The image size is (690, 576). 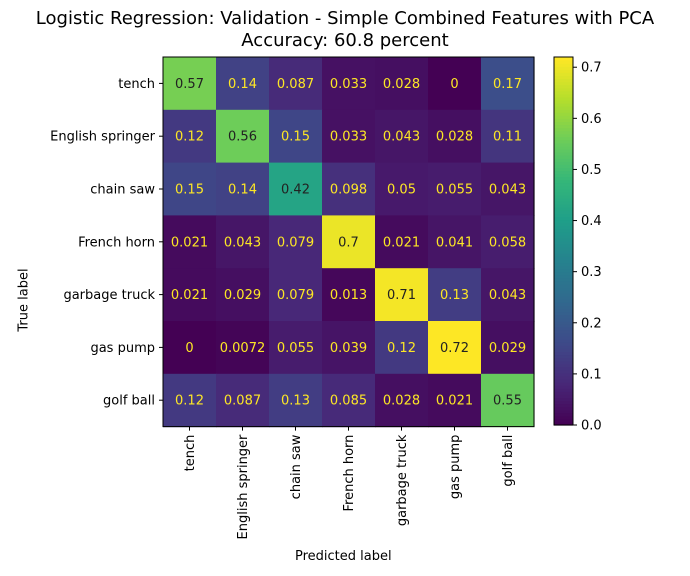 I want to click on cell-value-label: 0.71, so click(x=401, y=295).